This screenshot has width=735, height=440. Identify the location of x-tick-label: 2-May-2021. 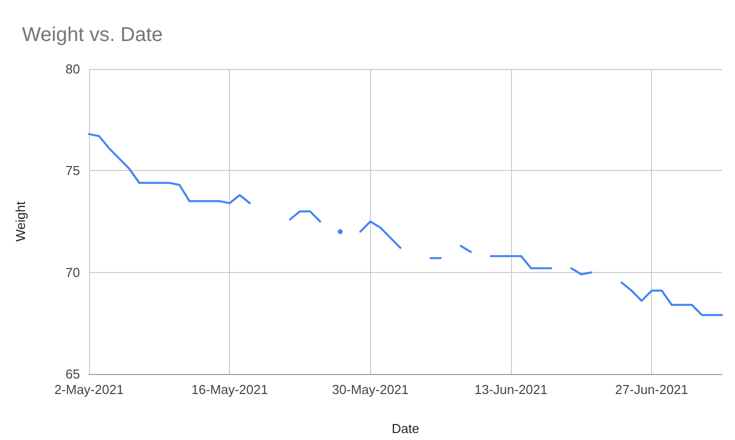
(89, 389).